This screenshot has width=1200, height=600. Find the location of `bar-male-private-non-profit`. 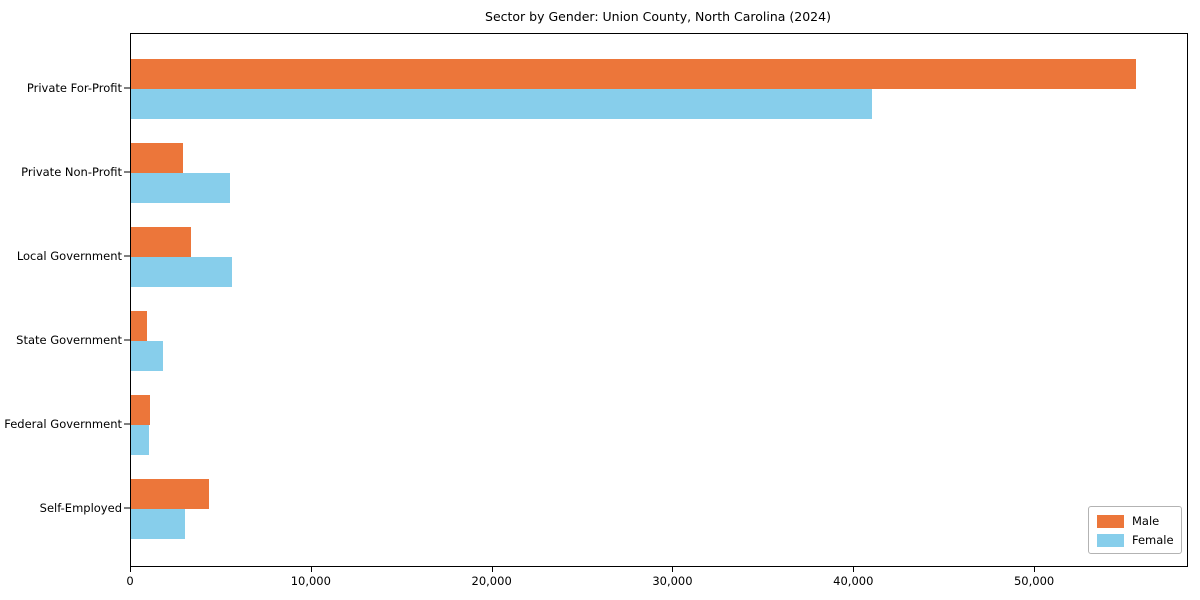

bar-male-private-non-profit is located at coordinates (157, 158).